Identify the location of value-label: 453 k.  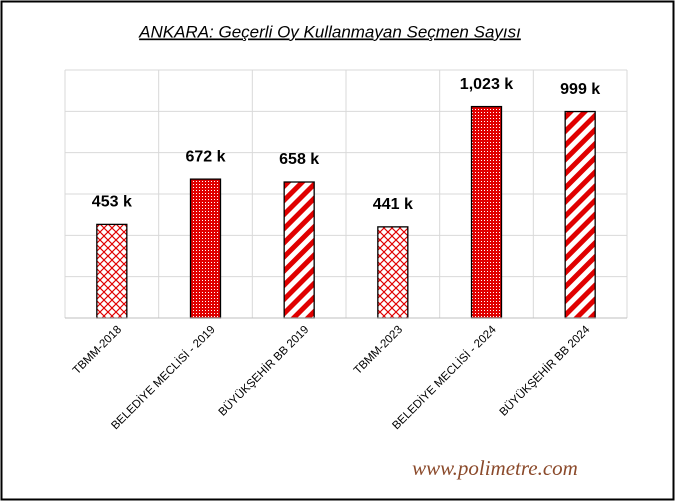
(112, 202).